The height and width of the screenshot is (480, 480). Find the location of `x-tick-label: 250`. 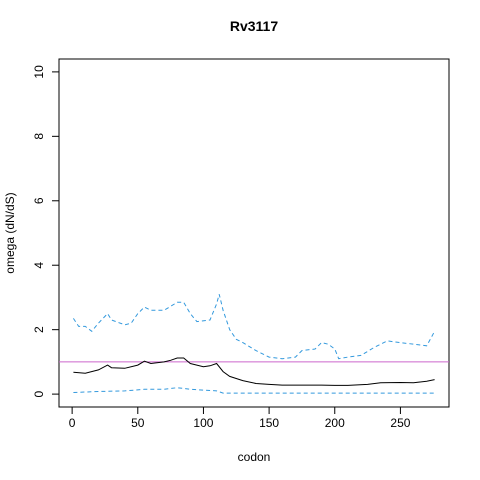

x-tick-label: 250 is located at coordinates (400, 423).